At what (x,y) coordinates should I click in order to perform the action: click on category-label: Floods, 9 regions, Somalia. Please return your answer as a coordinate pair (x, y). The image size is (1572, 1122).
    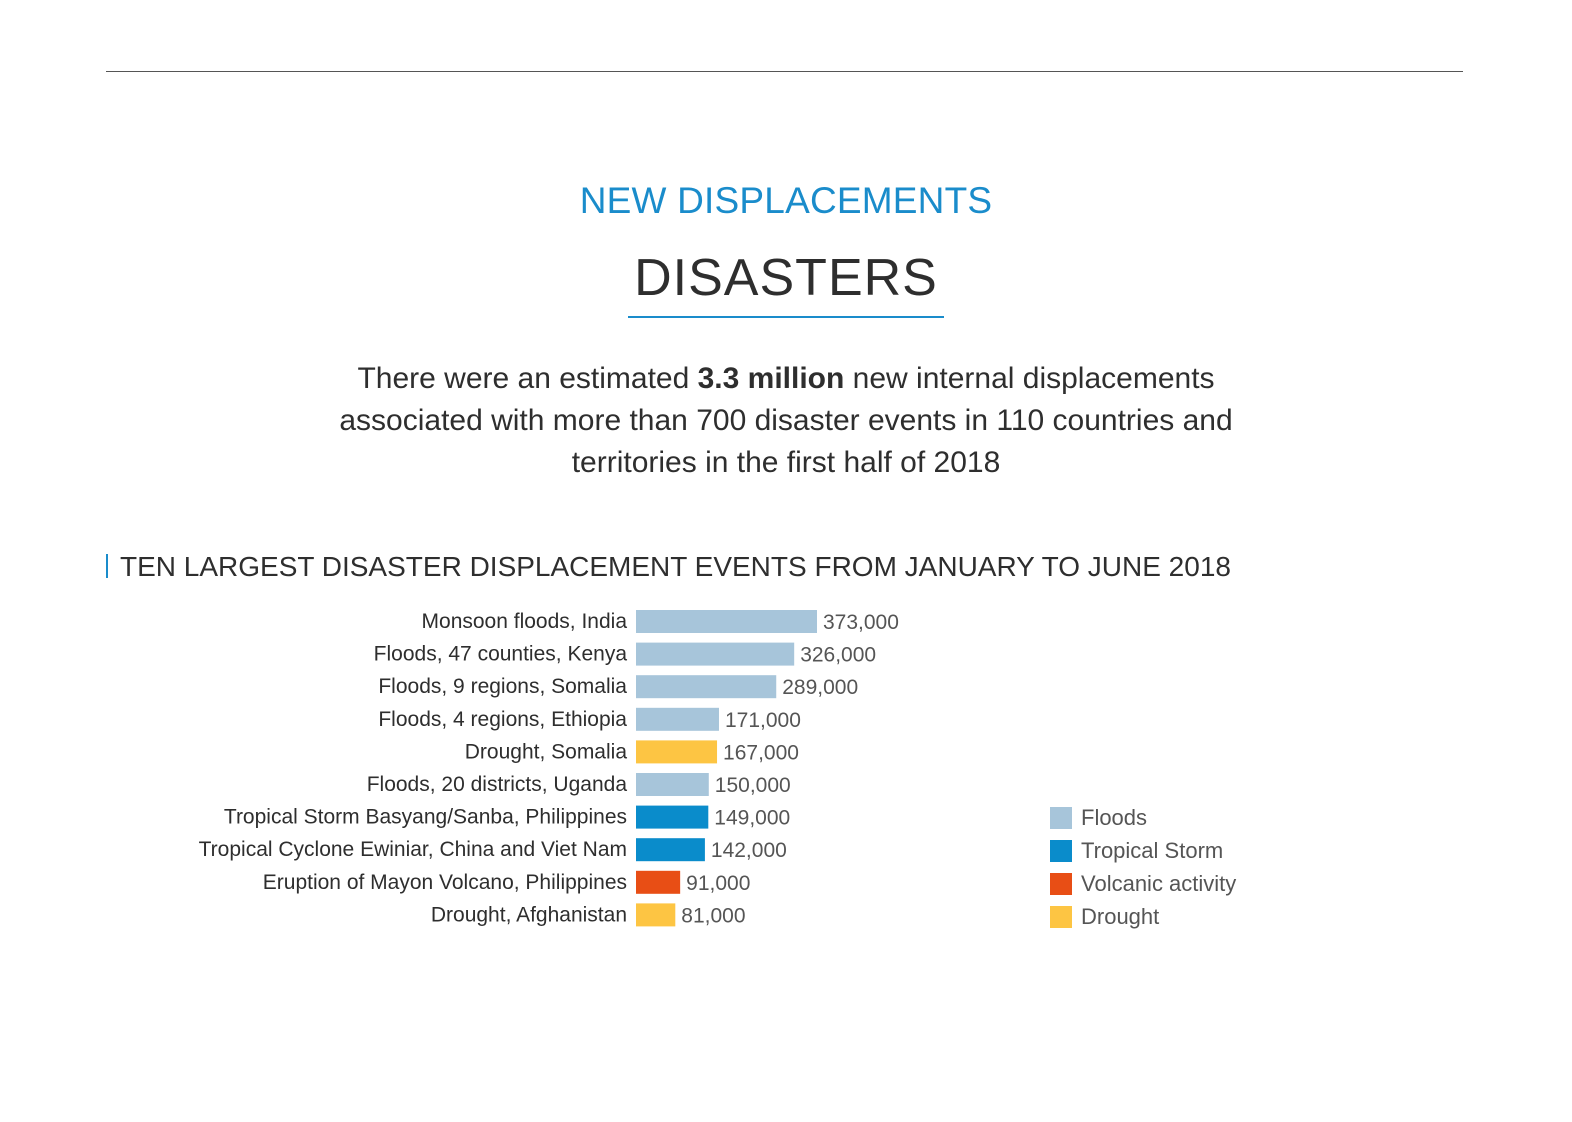
    Looking at the image, I should click on (502, 686).